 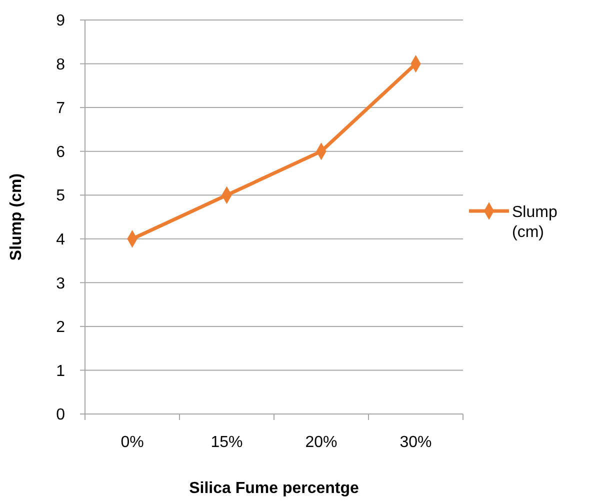 What do you see at coordinates (61, 283) in the screenshot?
I see `y-tick-label: 3` at bounding box center [61, 283].